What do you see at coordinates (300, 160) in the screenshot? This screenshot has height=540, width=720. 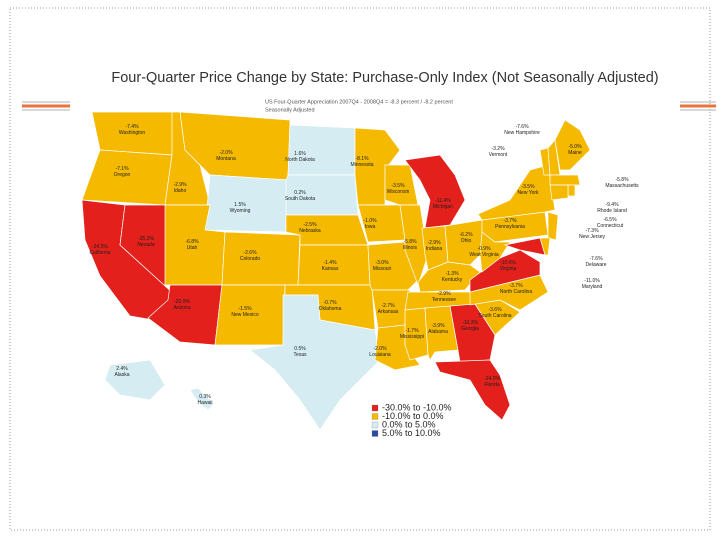 I see `state-name: North Dakota` at bounding box center [300, 160].